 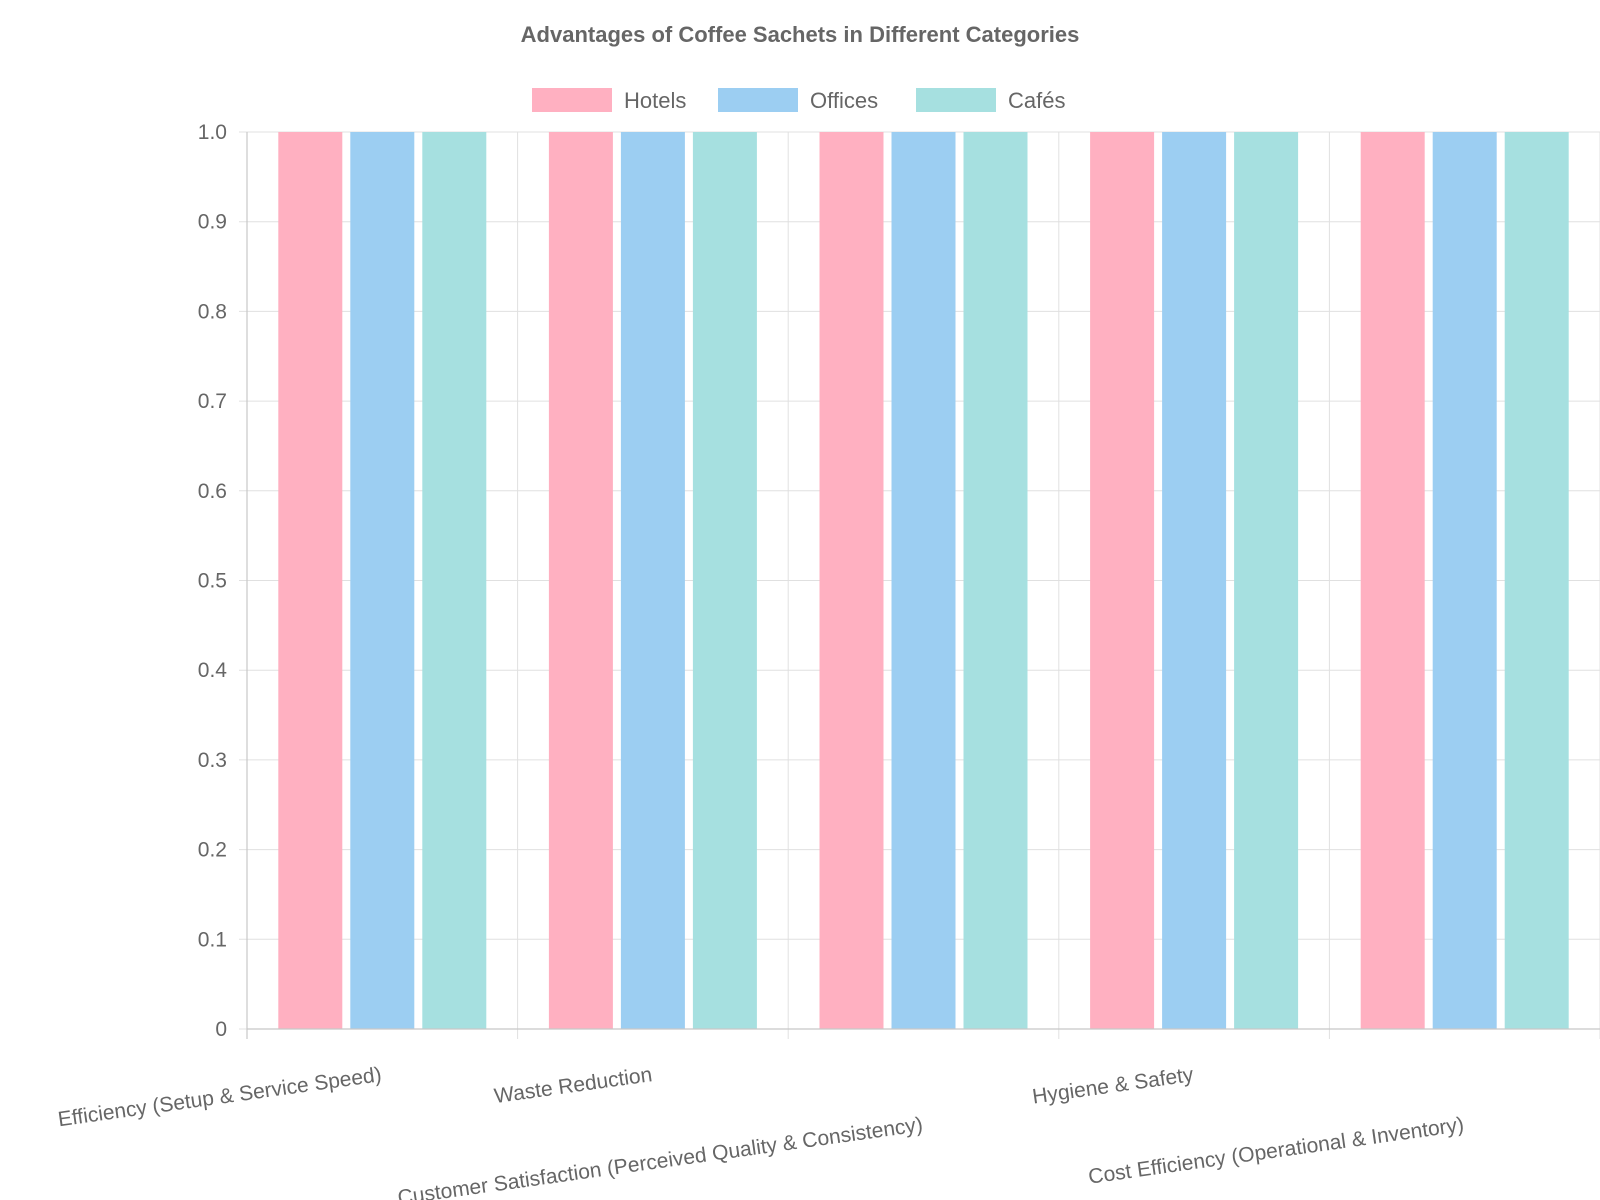 I want to click on x-category-label: Waste Reduction, so click(x=573, y=1085).